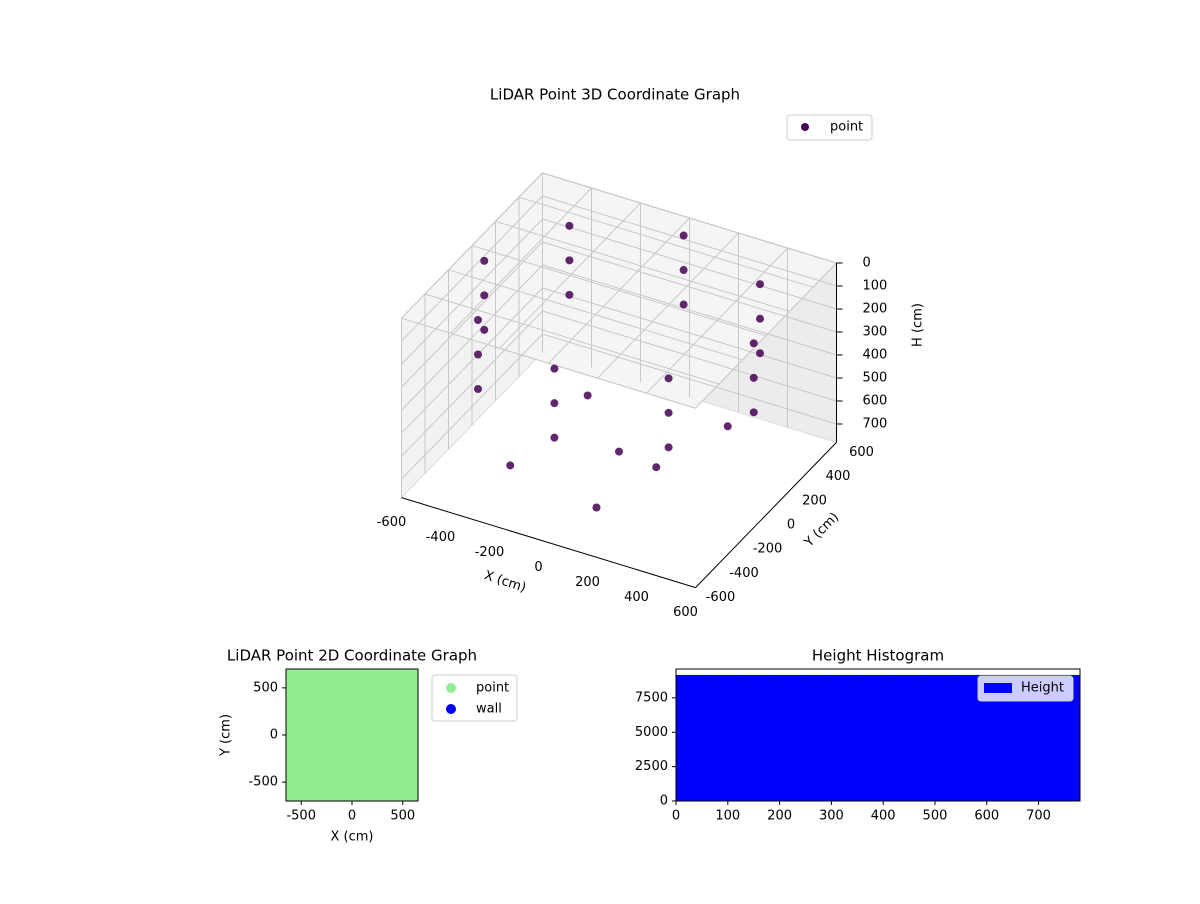 The image size is (1200, 904). What do you see at coordinates (986, 816) in the screenshot?
I see `x-tick-label: 600` at bounding box center [986, 816].